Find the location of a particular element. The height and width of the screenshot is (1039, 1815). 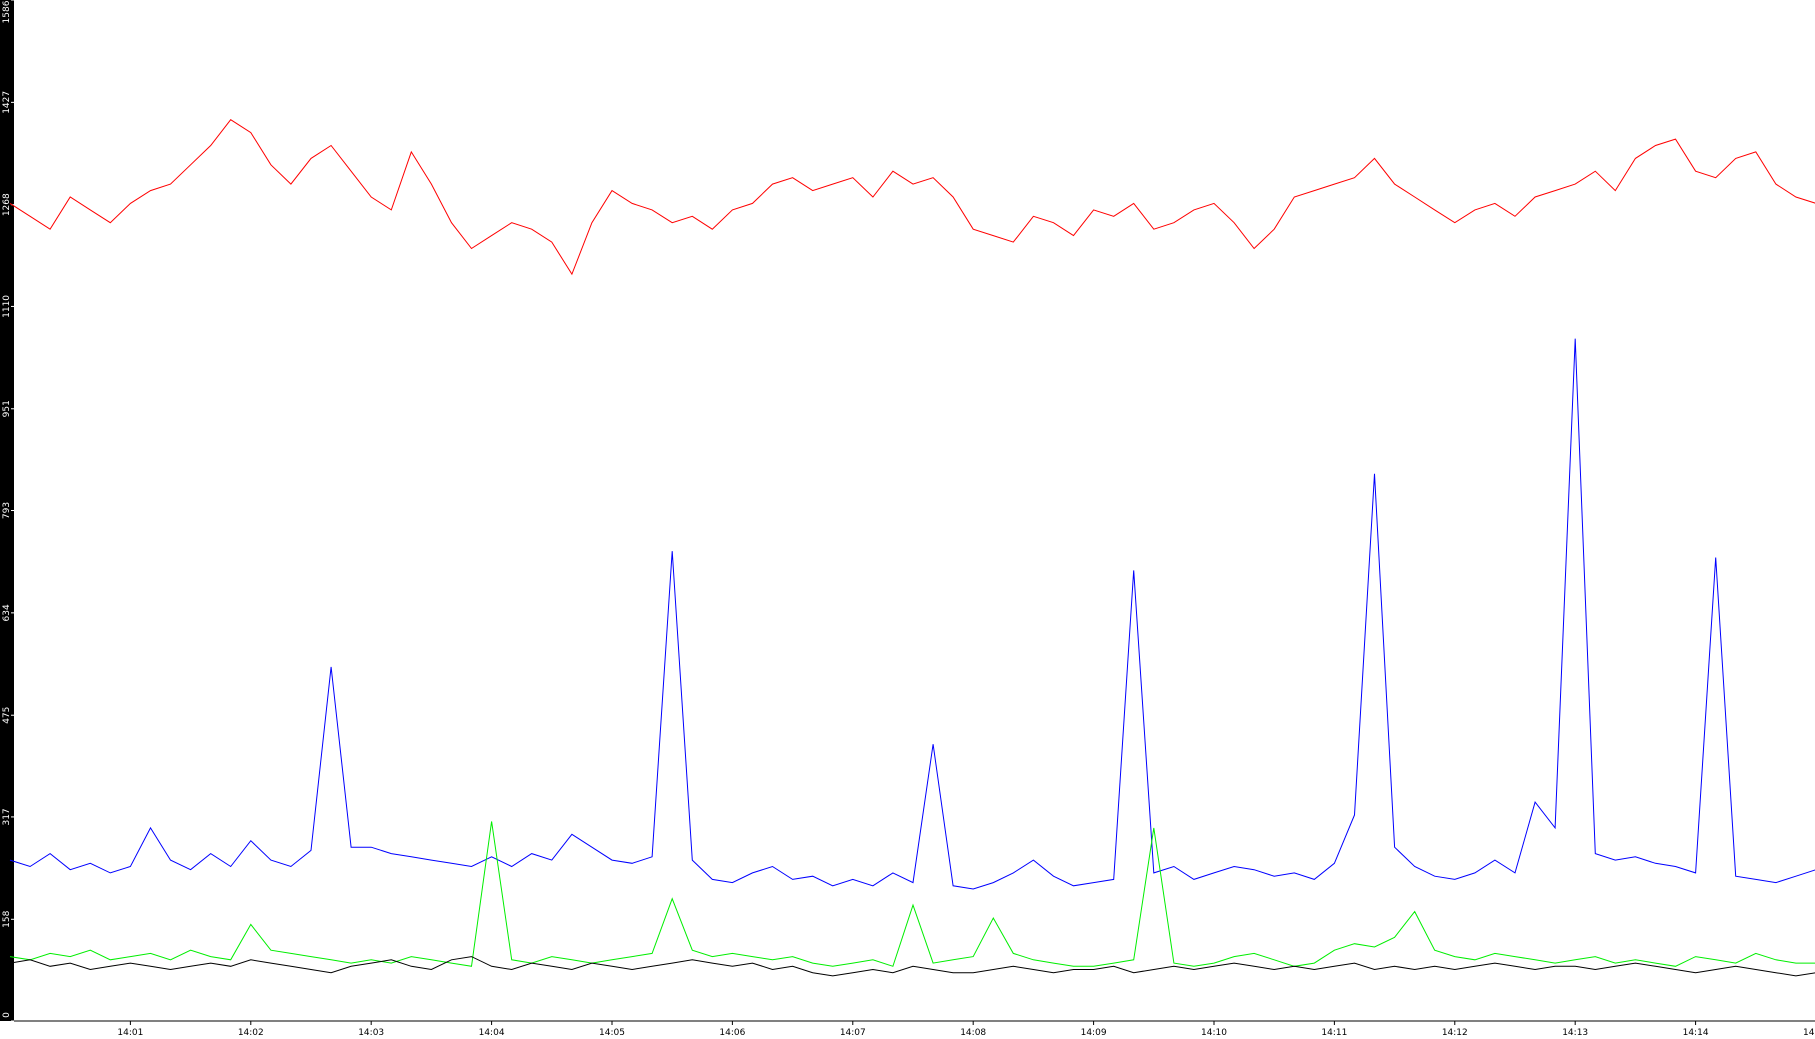

x-tick-label: 14:06 is located at coordinates (732, 1033).